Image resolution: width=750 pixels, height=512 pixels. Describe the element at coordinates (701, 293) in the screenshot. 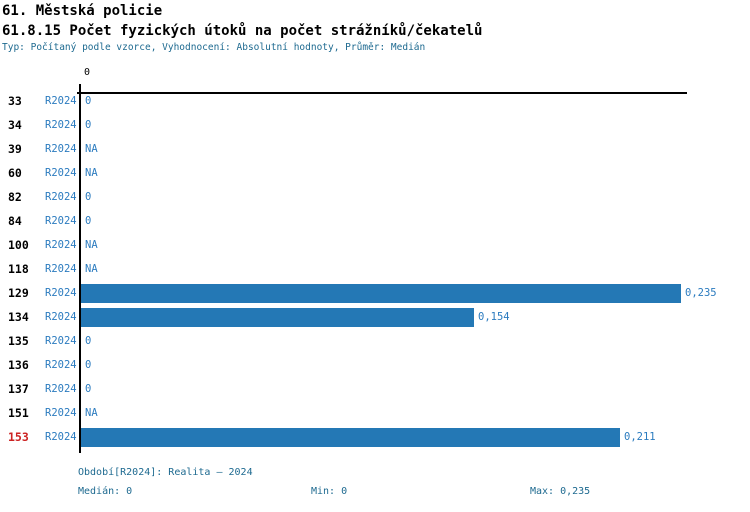

I see `row-value-label: 0,235` at that location.